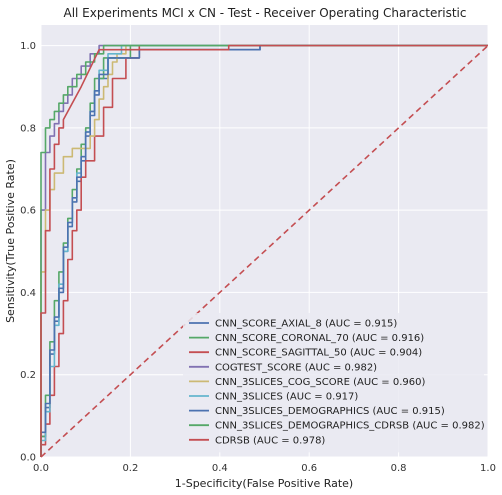  I want to click on y-tick-label: 0.8, so click(28, 128).